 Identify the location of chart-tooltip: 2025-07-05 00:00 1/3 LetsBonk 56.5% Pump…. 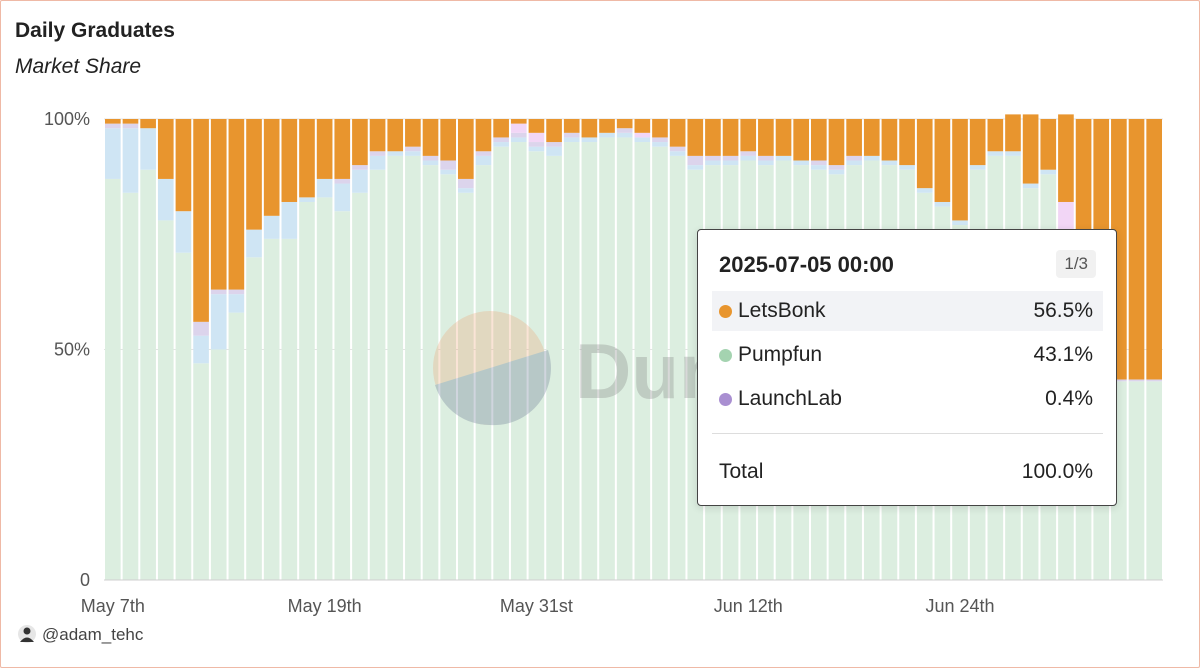
(907, 367).